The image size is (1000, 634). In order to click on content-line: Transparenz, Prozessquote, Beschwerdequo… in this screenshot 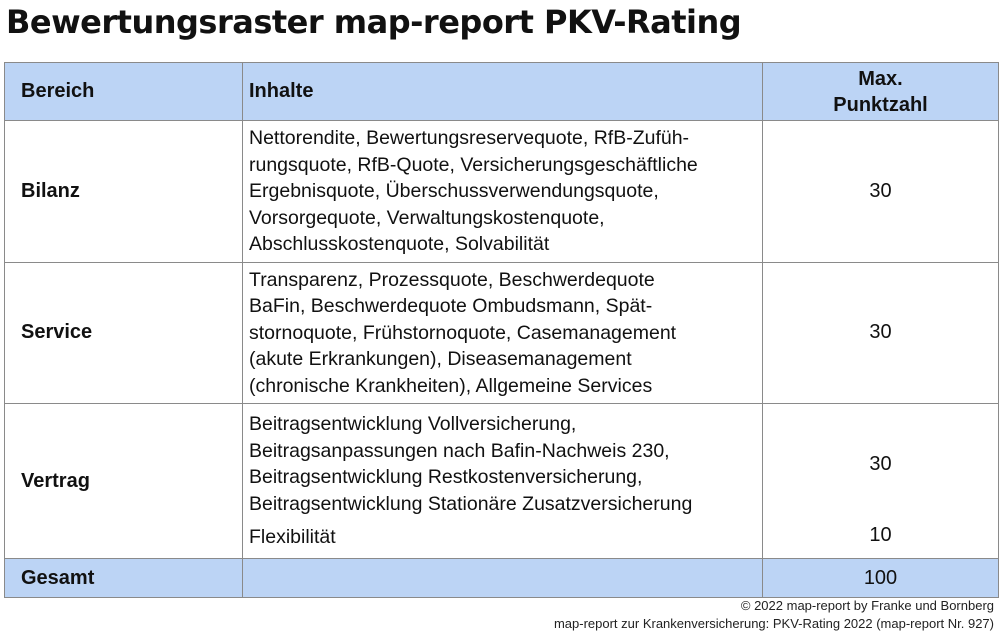, I will do `click(452, 279)`.